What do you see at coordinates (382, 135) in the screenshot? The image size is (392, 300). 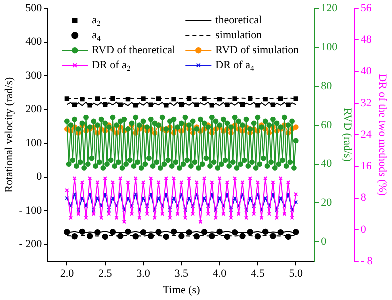 I see `y3-axis-title: DR of the two methods (%)` at bounding box center [382, 135].